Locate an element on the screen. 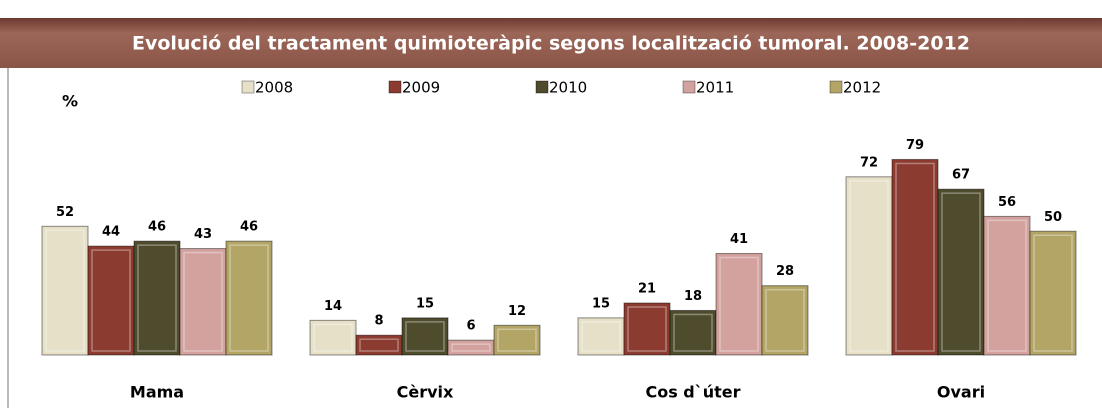 The width and height of the screenshot is (1102, 408). data-label: 67 is located at coordinates (961, 175).